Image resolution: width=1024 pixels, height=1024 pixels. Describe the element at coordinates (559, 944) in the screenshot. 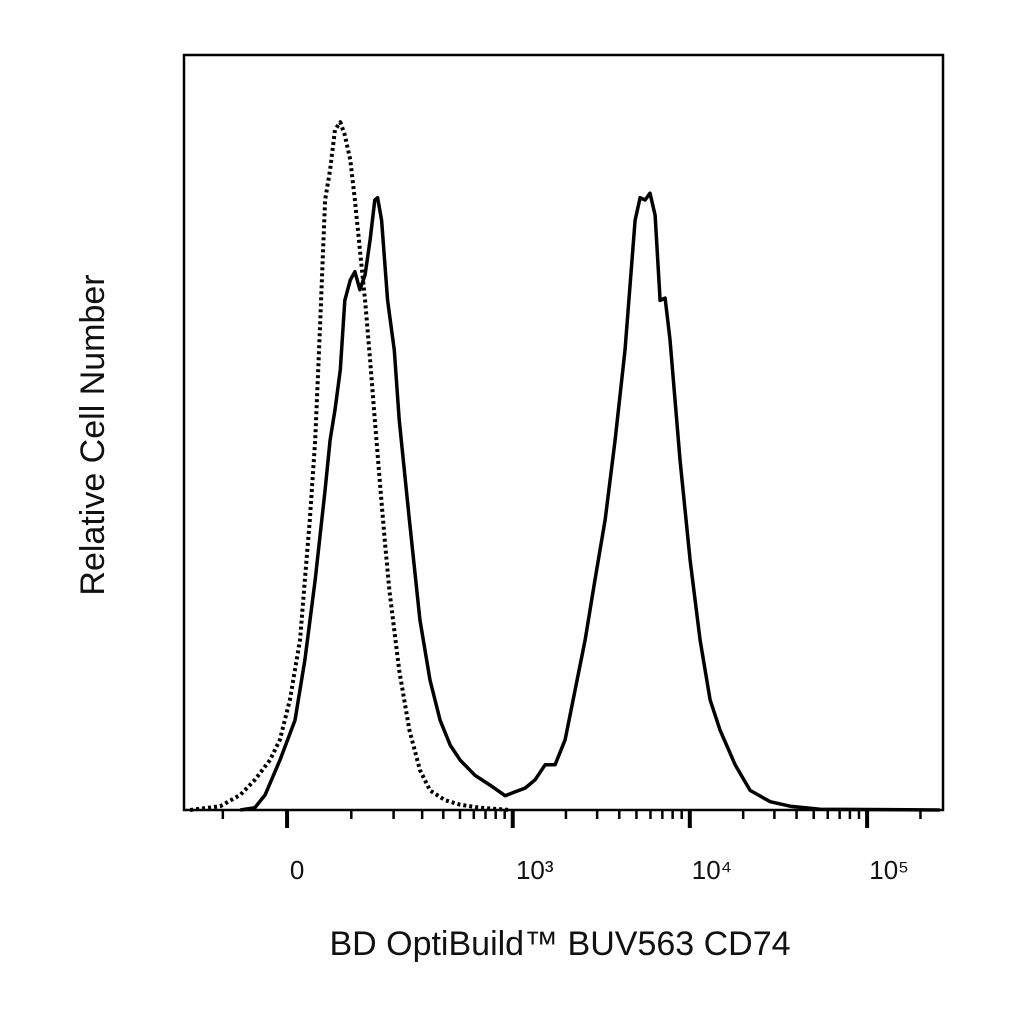

I see `x-axis-label: BD OptiBuild™ BUV563 CD74` at that location.